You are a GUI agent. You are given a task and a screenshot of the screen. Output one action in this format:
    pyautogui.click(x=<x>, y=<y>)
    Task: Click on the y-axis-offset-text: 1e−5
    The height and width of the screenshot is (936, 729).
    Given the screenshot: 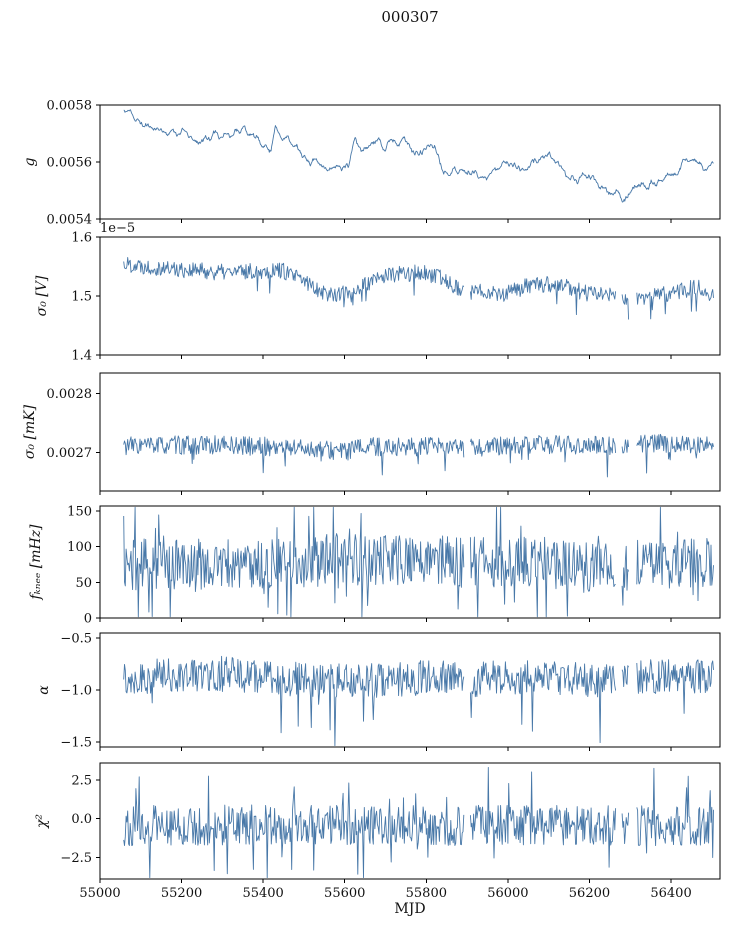 What is the action you would take?
    pyautogui.click(x=118, y=228)
    